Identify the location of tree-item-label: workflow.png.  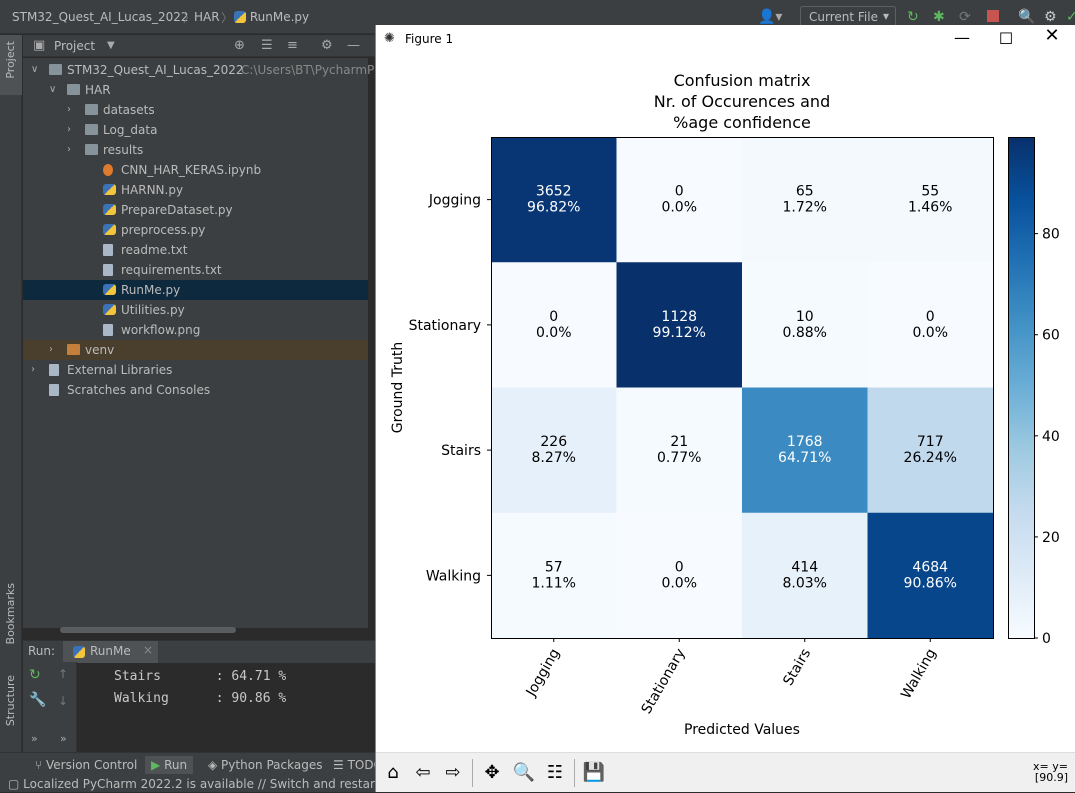
(161, 330).